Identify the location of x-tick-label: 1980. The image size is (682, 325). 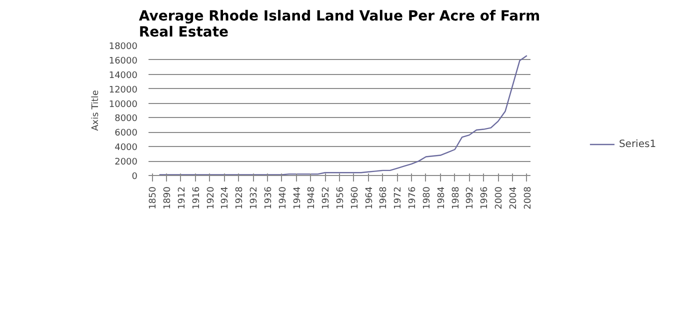
(427, 198).